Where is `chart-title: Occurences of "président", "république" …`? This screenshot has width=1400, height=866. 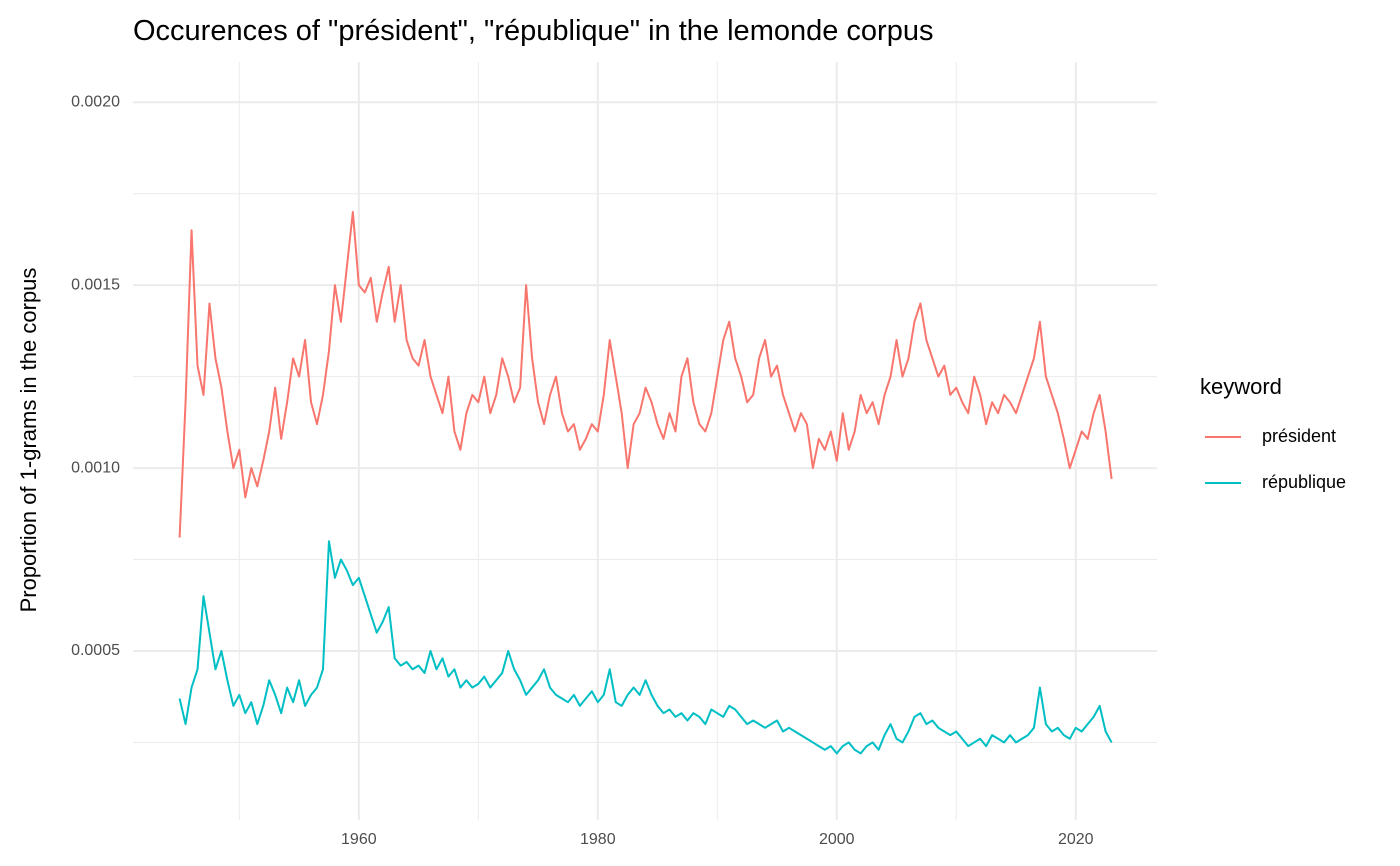 chart-title: Occurences of "président", "république" … is located at coordinates (533, 31).